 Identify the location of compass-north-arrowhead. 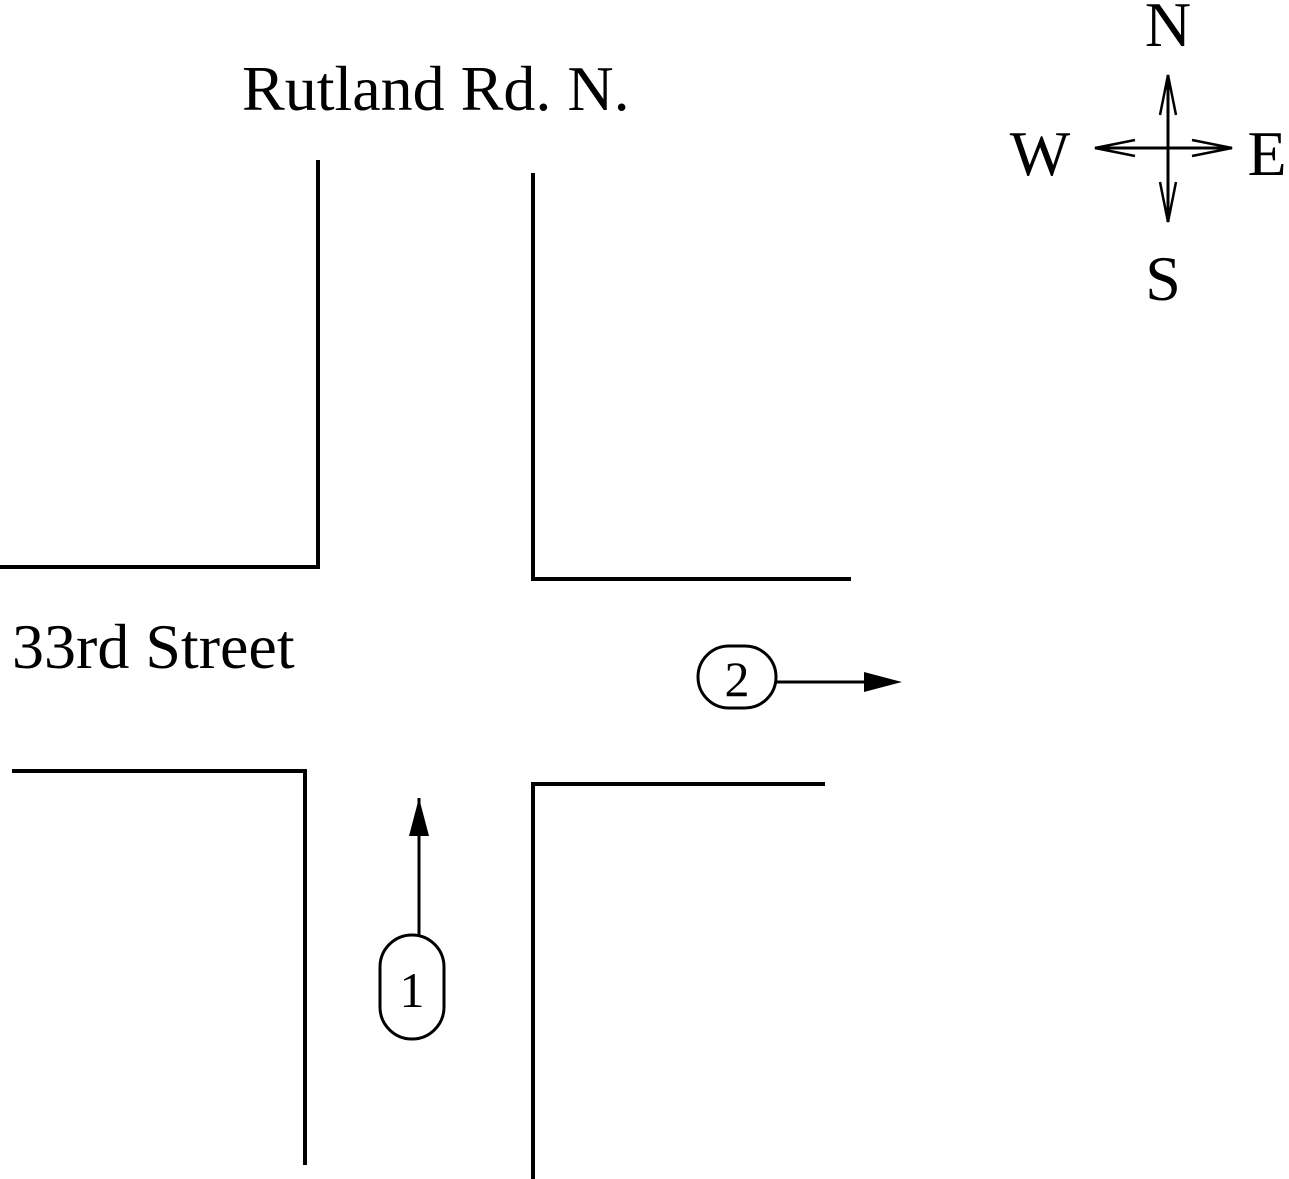
(1168, 95).